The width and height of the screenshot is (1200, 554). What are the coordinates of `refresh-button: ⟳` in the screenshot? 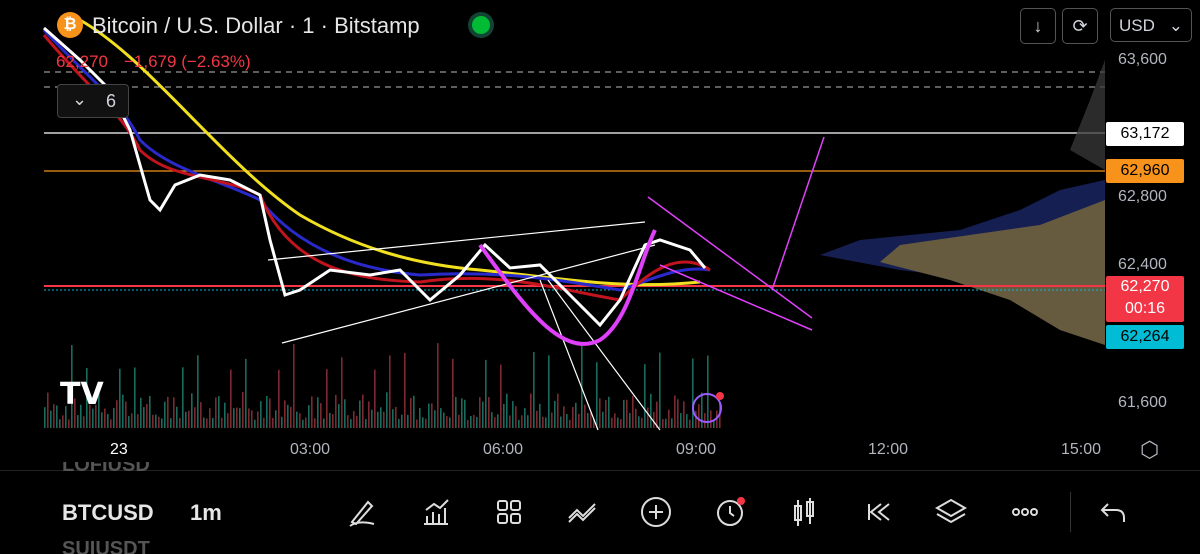 It's located at (1080, 26).